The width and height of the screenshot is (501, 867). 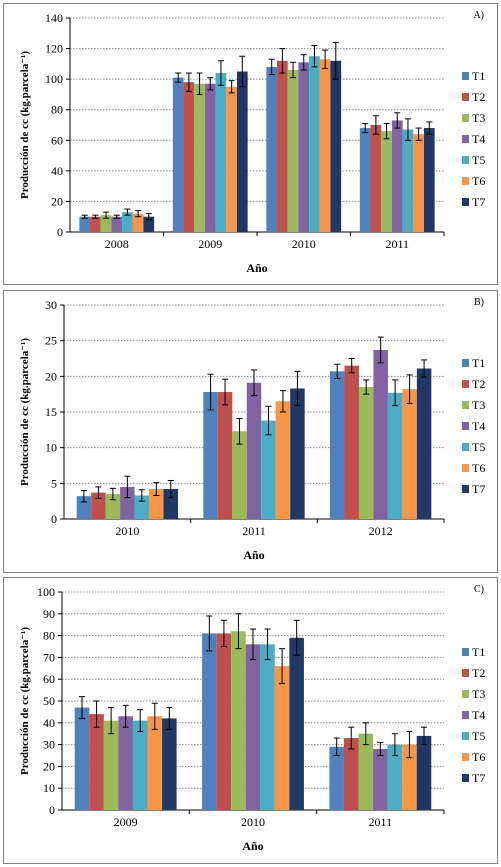 I want to click on bar-t6-2008, so click(x=138, y=222).